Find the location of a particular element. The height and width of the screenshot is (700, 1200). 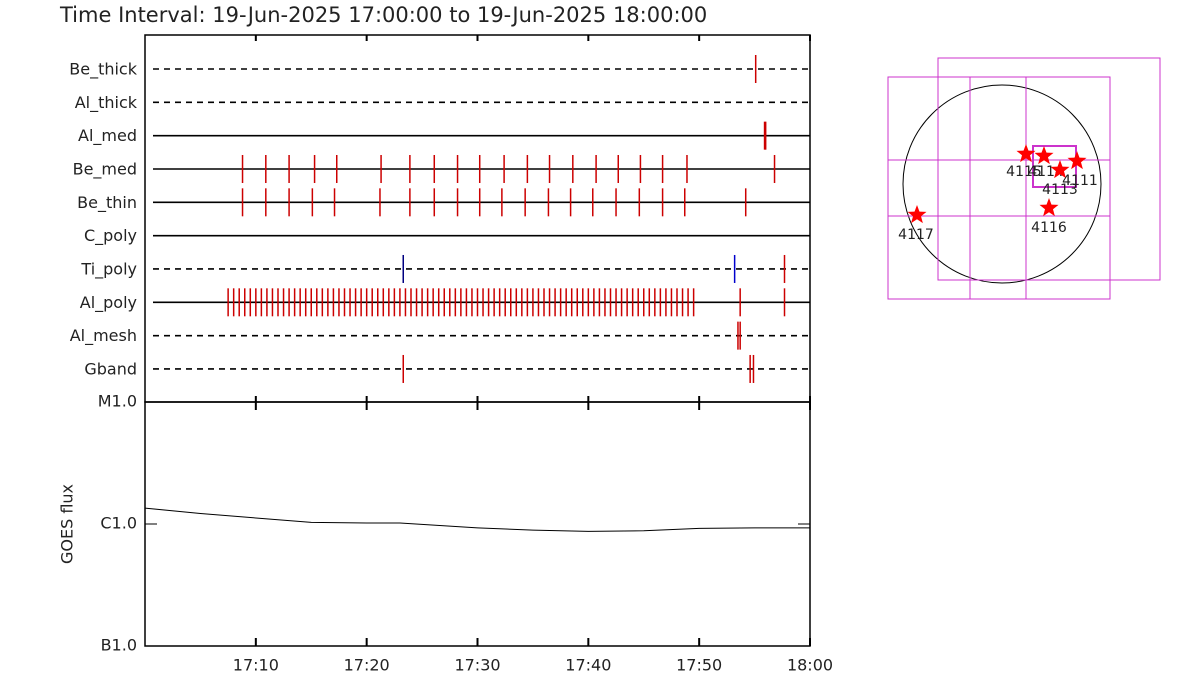

row-label: Al_poly is located at coordinates (108, 303).